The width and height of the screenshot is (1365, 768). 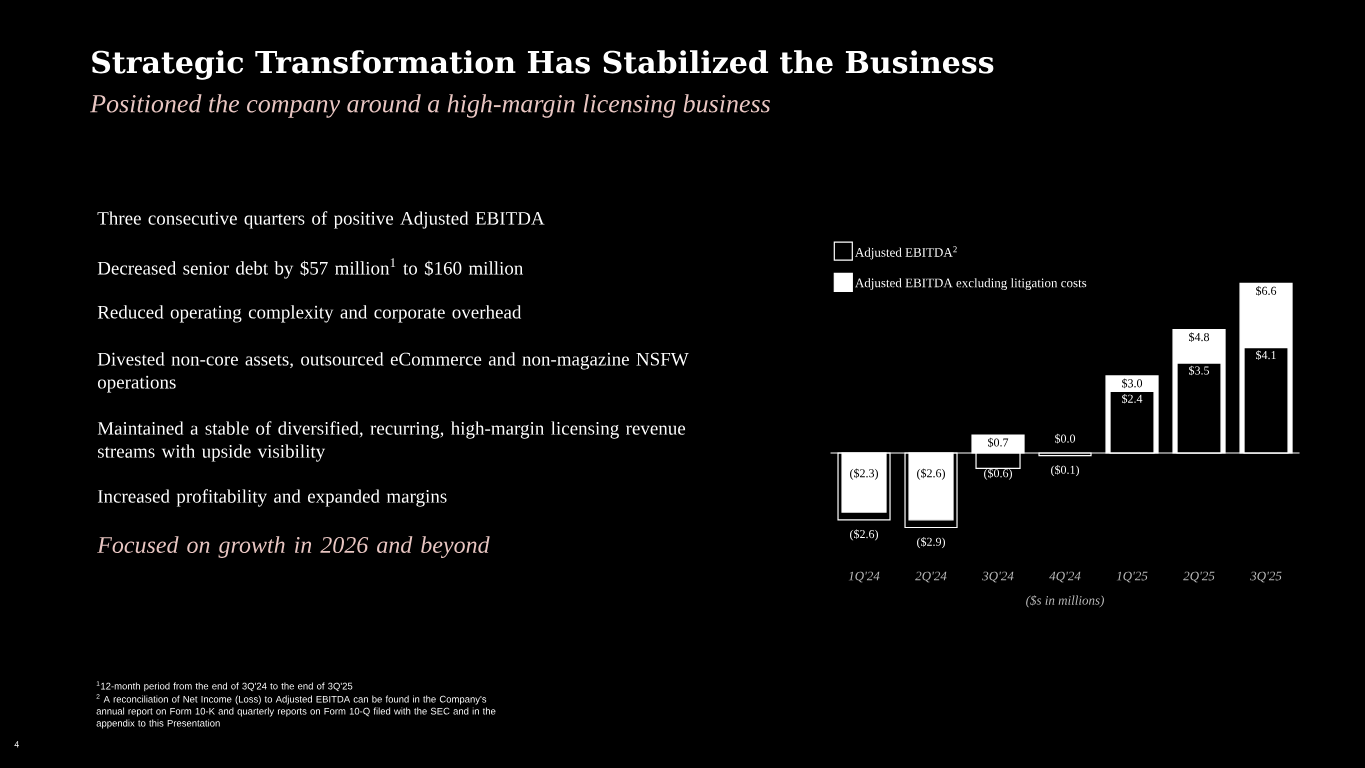 I want to click on data-label: ($2.3), so click(x=864, y=474).